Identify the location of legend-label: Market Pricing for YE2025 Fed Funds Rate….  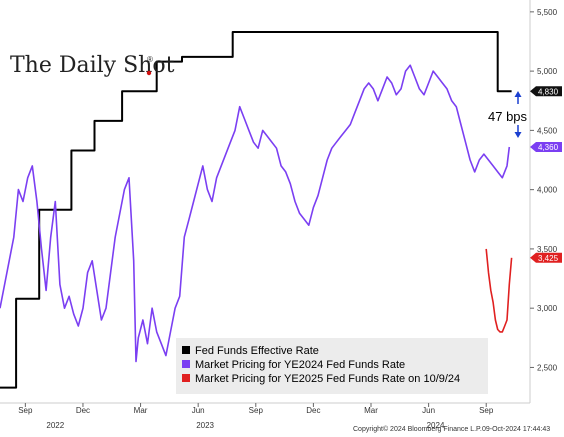
(327, 379).